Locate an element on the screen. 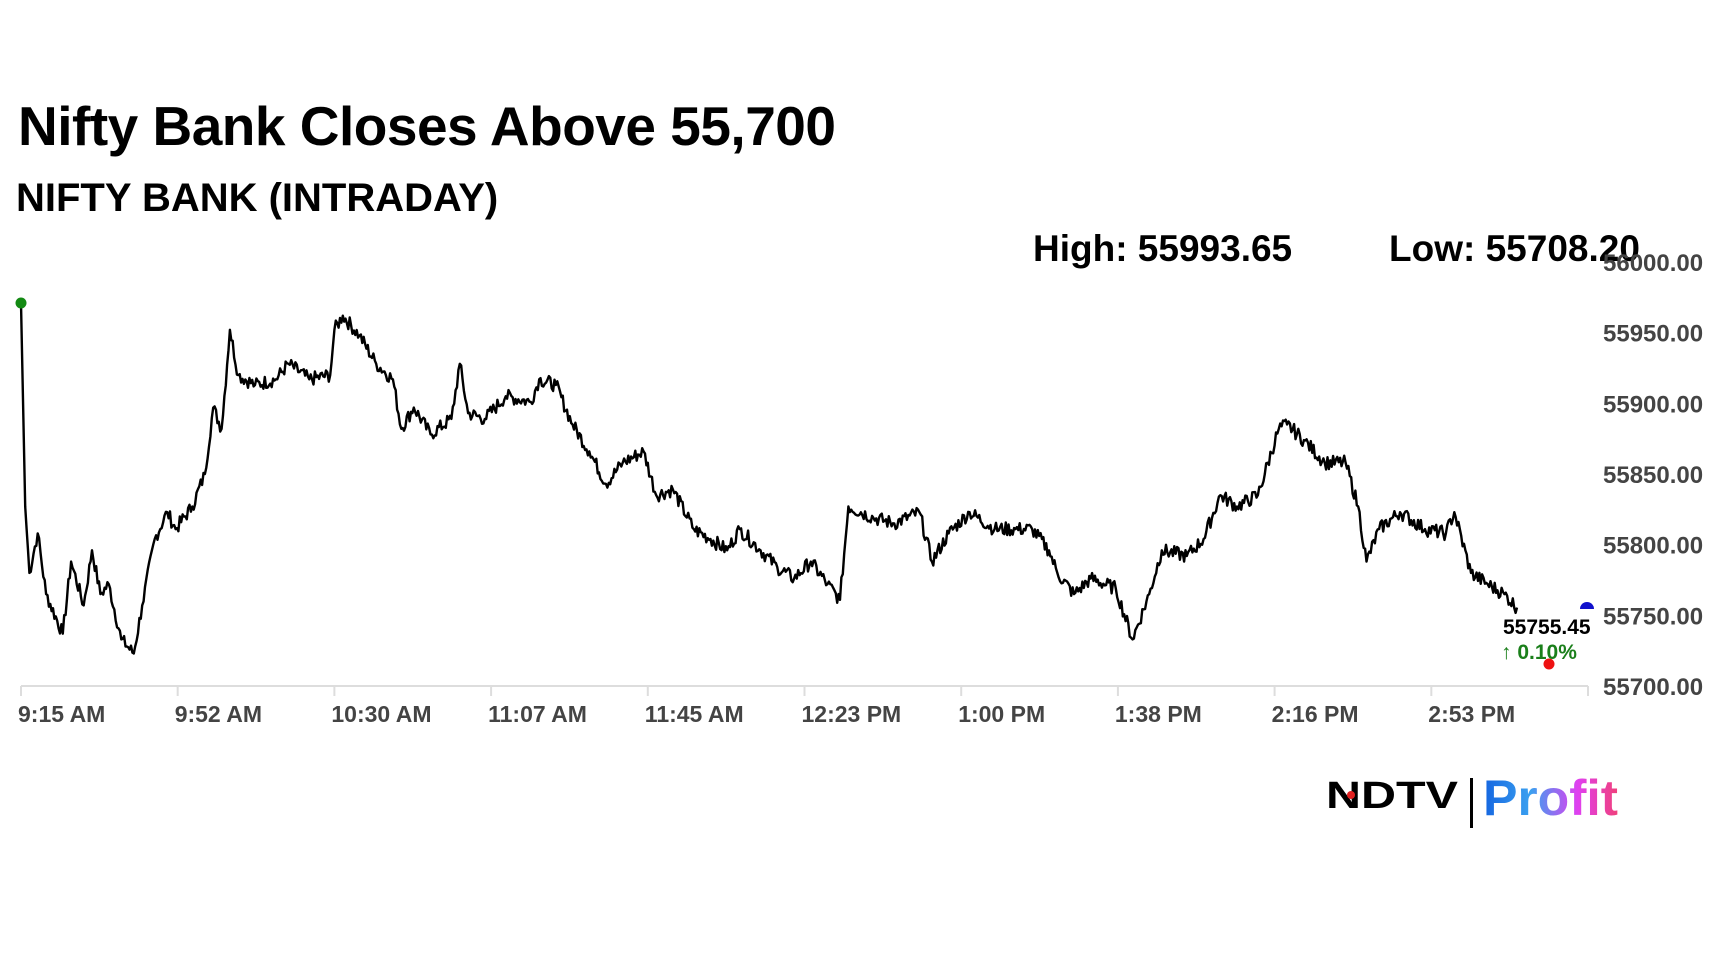 This screenshot has height=972, width=1728. y-tick-label: 55700.00 is located at coordinates (1653, 687).